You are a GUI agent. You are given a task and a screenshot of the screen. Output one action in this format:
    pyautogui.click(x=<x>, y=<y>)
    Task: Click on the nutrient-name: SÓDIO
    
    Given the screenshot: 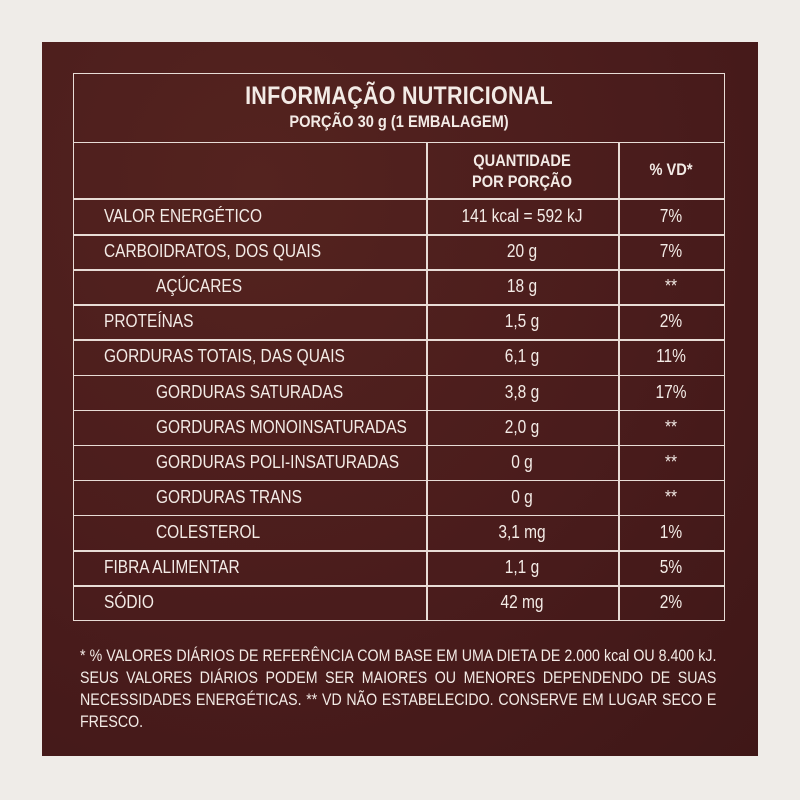 What is the action you would take?
    pyautogui.click(x=129, y=602)
    